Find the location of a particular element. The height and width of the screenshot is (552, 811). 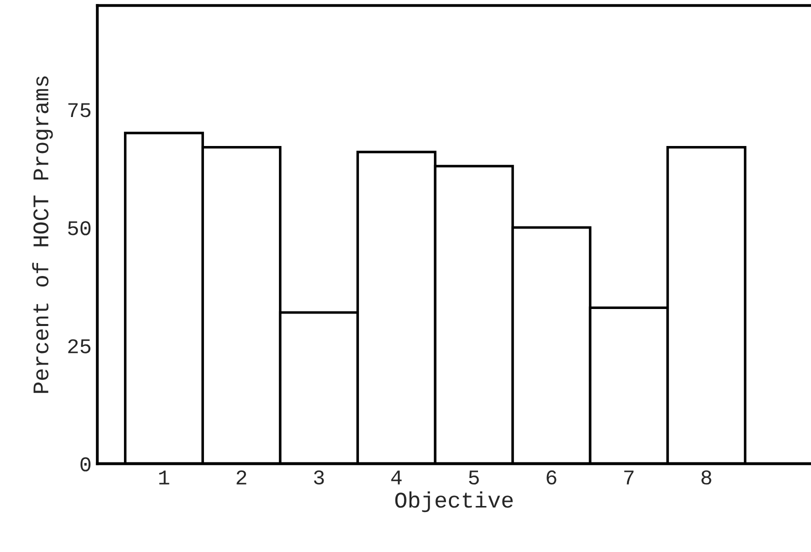

x-tick-label: 3 is located at coordinates (319, 477).